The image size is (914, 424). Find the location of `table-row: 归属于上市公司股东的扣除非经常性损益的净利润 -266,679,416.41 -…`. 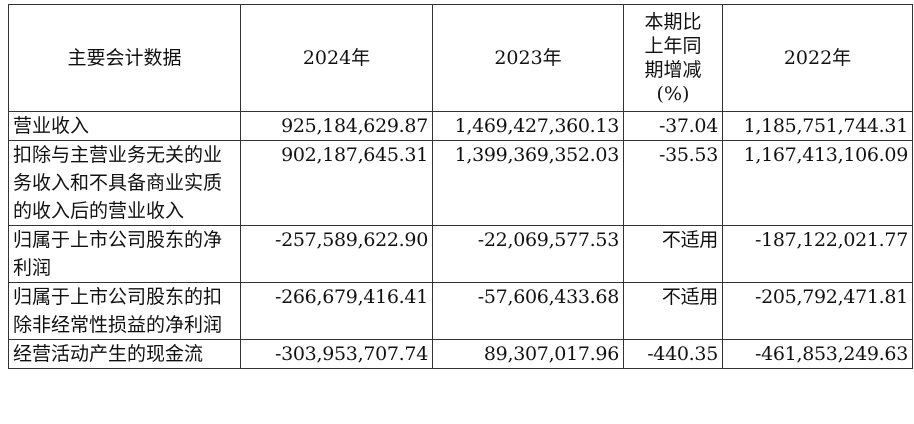

table-row: 归属于上市公司股东的扣除非经常性损益的净利润 -266,679,416.41 -… is located at coordinates (460, 311).